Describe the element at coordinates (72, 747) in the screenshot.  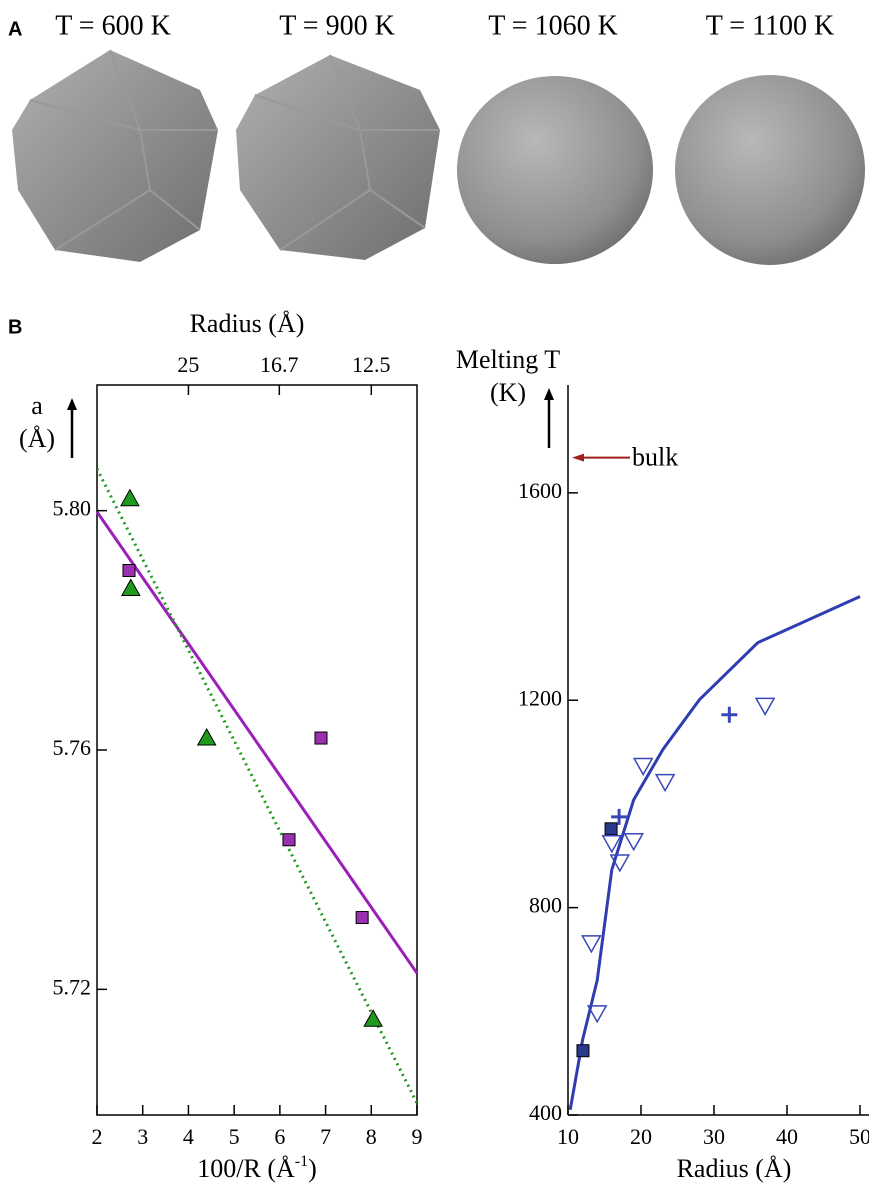
I see `y-tick-label: 5.76` at that location.